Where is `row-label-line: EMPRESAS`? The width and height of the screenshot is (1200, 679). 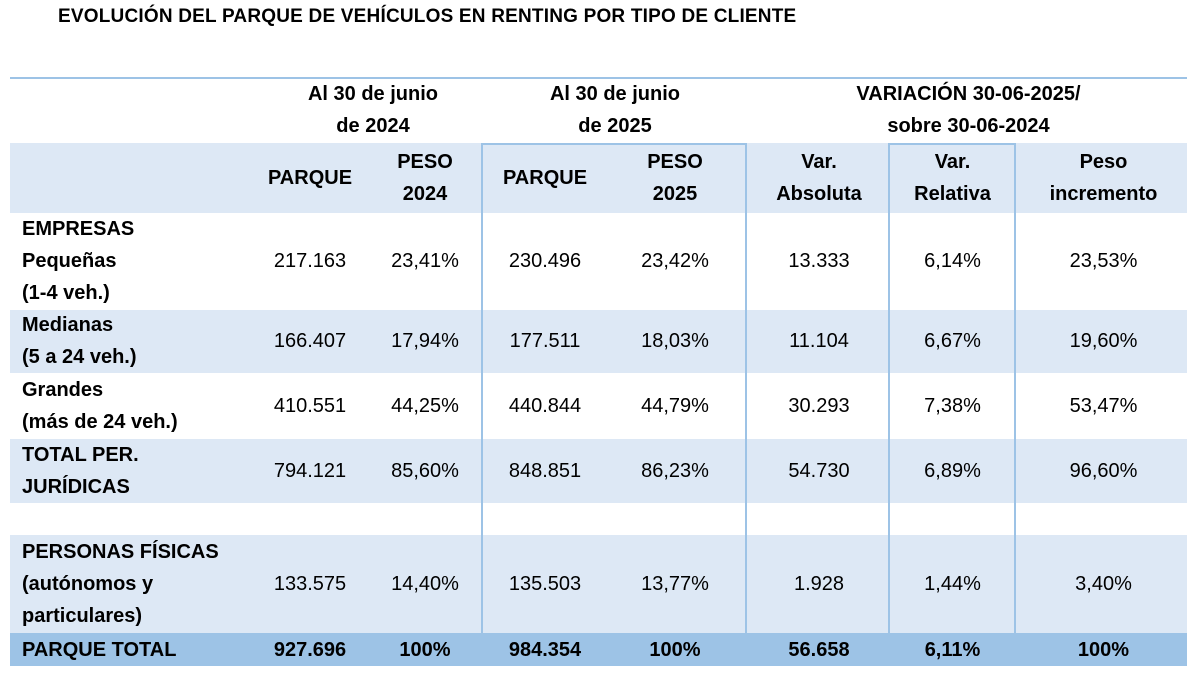
row-label-line: EMPRESAS is located at coordinates (78, 229).